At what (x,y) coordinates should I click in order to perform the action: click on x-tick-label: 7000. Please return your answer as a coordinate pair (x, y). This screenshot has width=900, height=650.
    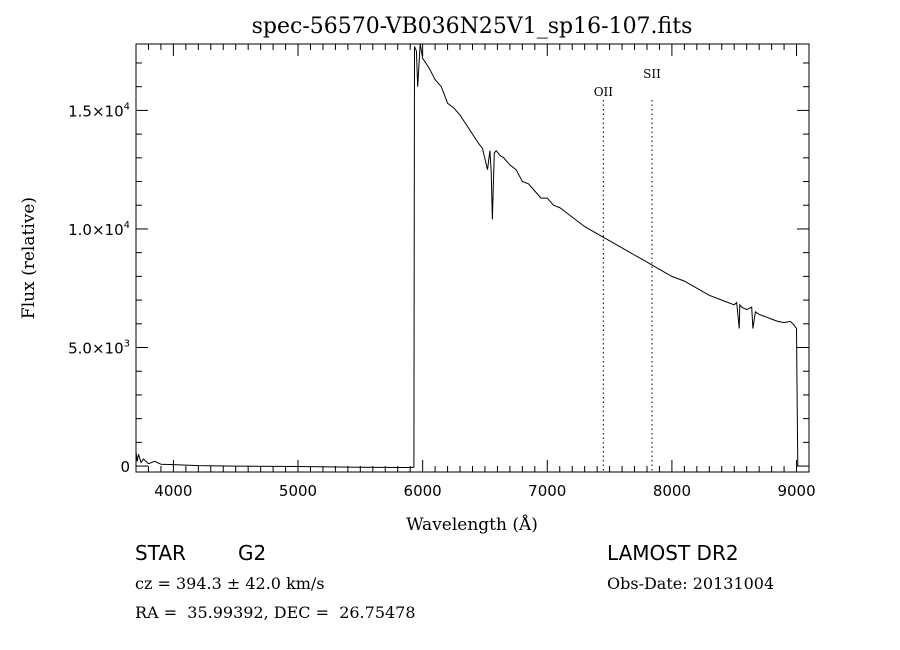
    Looking at the image, I should click on (547, 491).